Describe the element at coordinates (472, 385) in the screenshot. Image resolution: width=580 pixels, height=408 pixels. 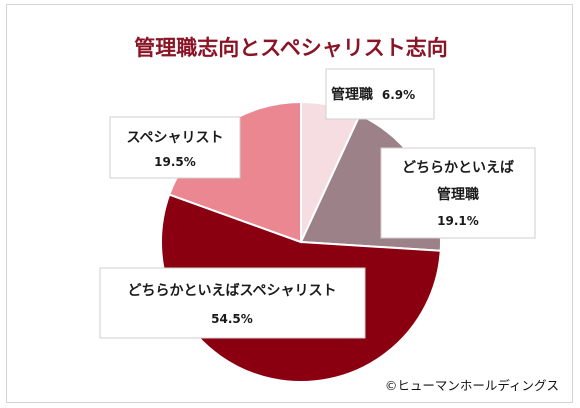
I see `copyright-credit: ©ヒューマンホールディングス` at that location.